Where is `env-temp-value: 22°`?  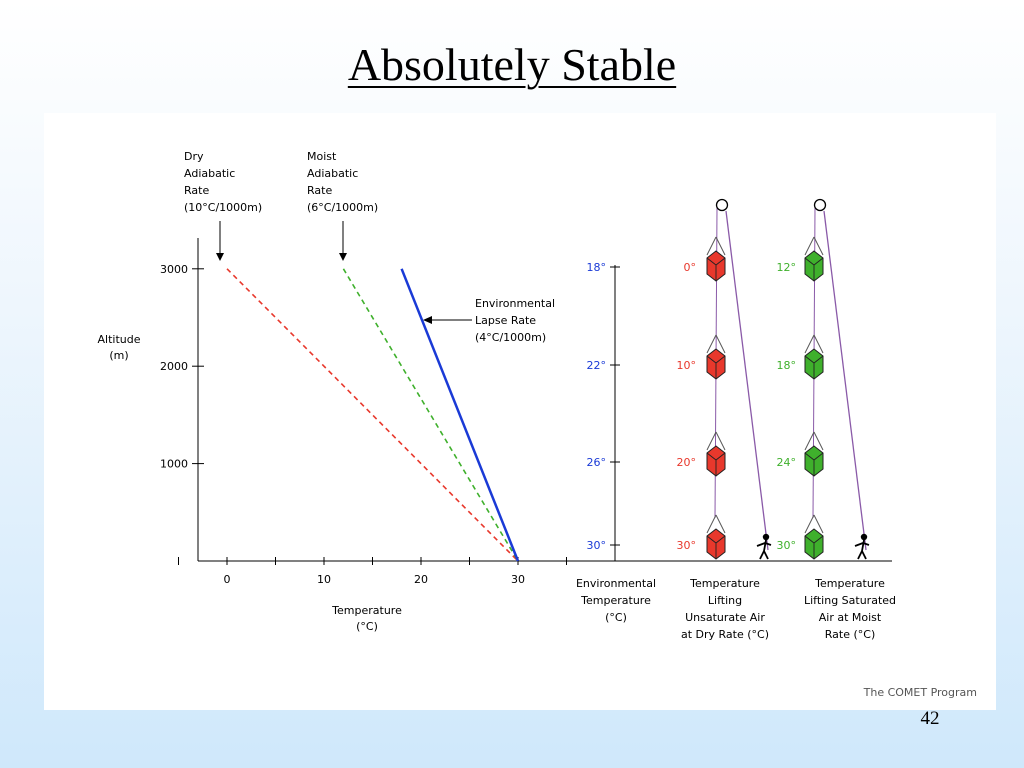 env-temp-value: 22° is located at coordinates (597, 365).